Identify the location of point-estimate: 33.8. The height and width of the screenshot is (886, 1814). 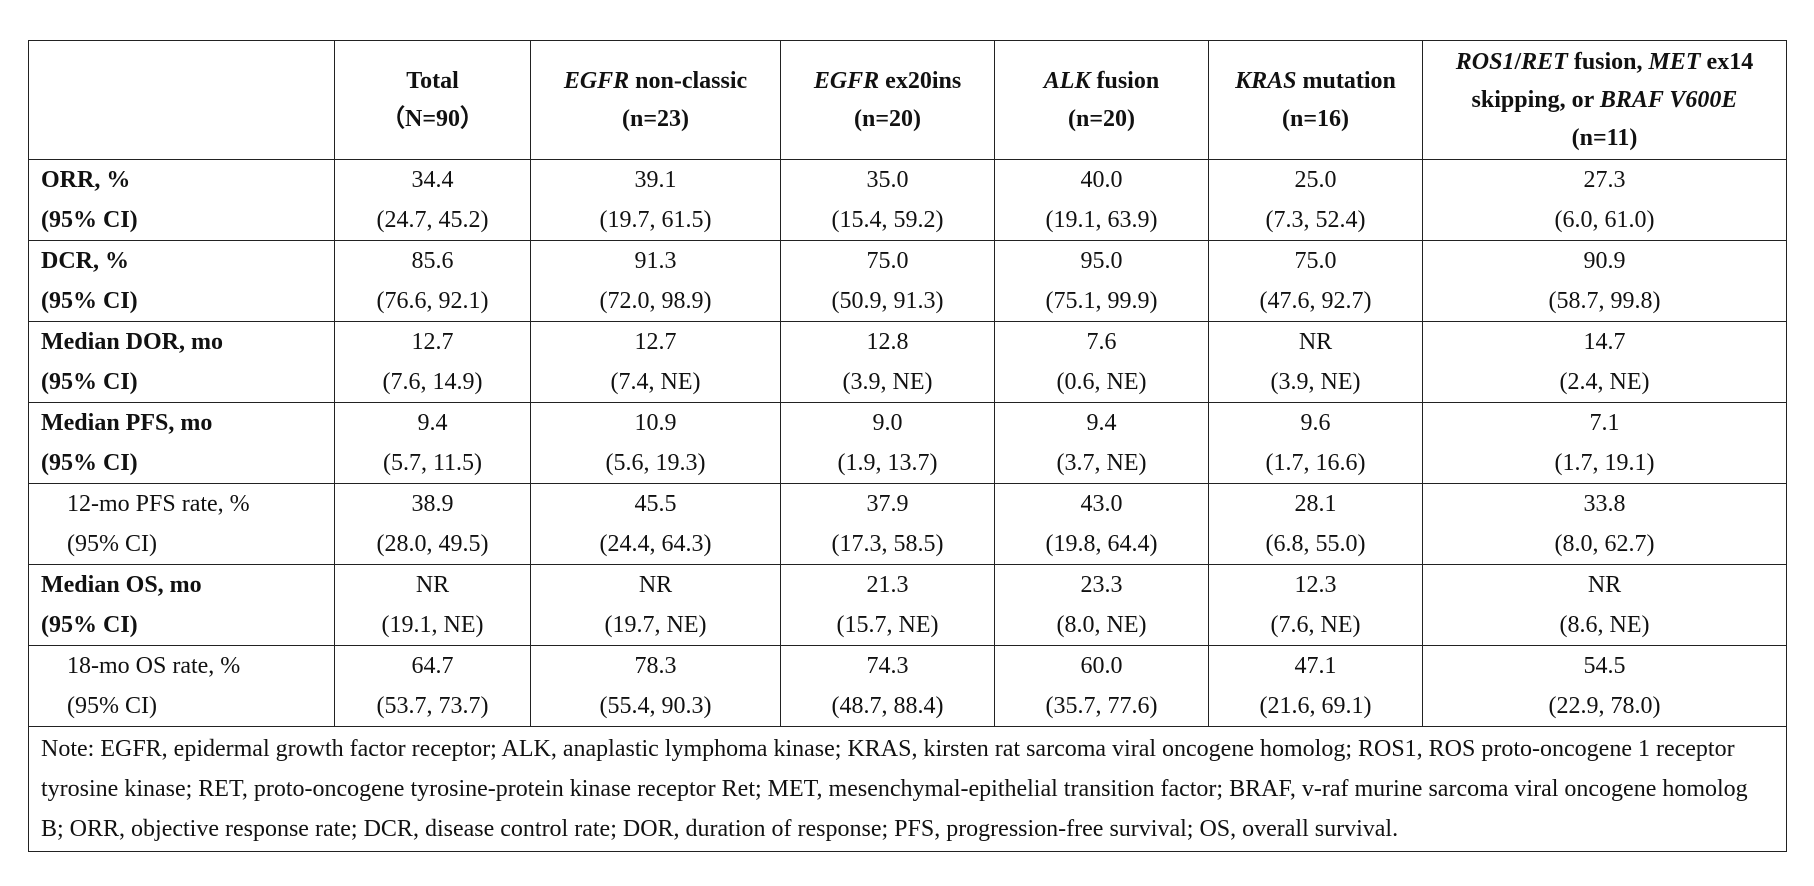
(1604, 504).